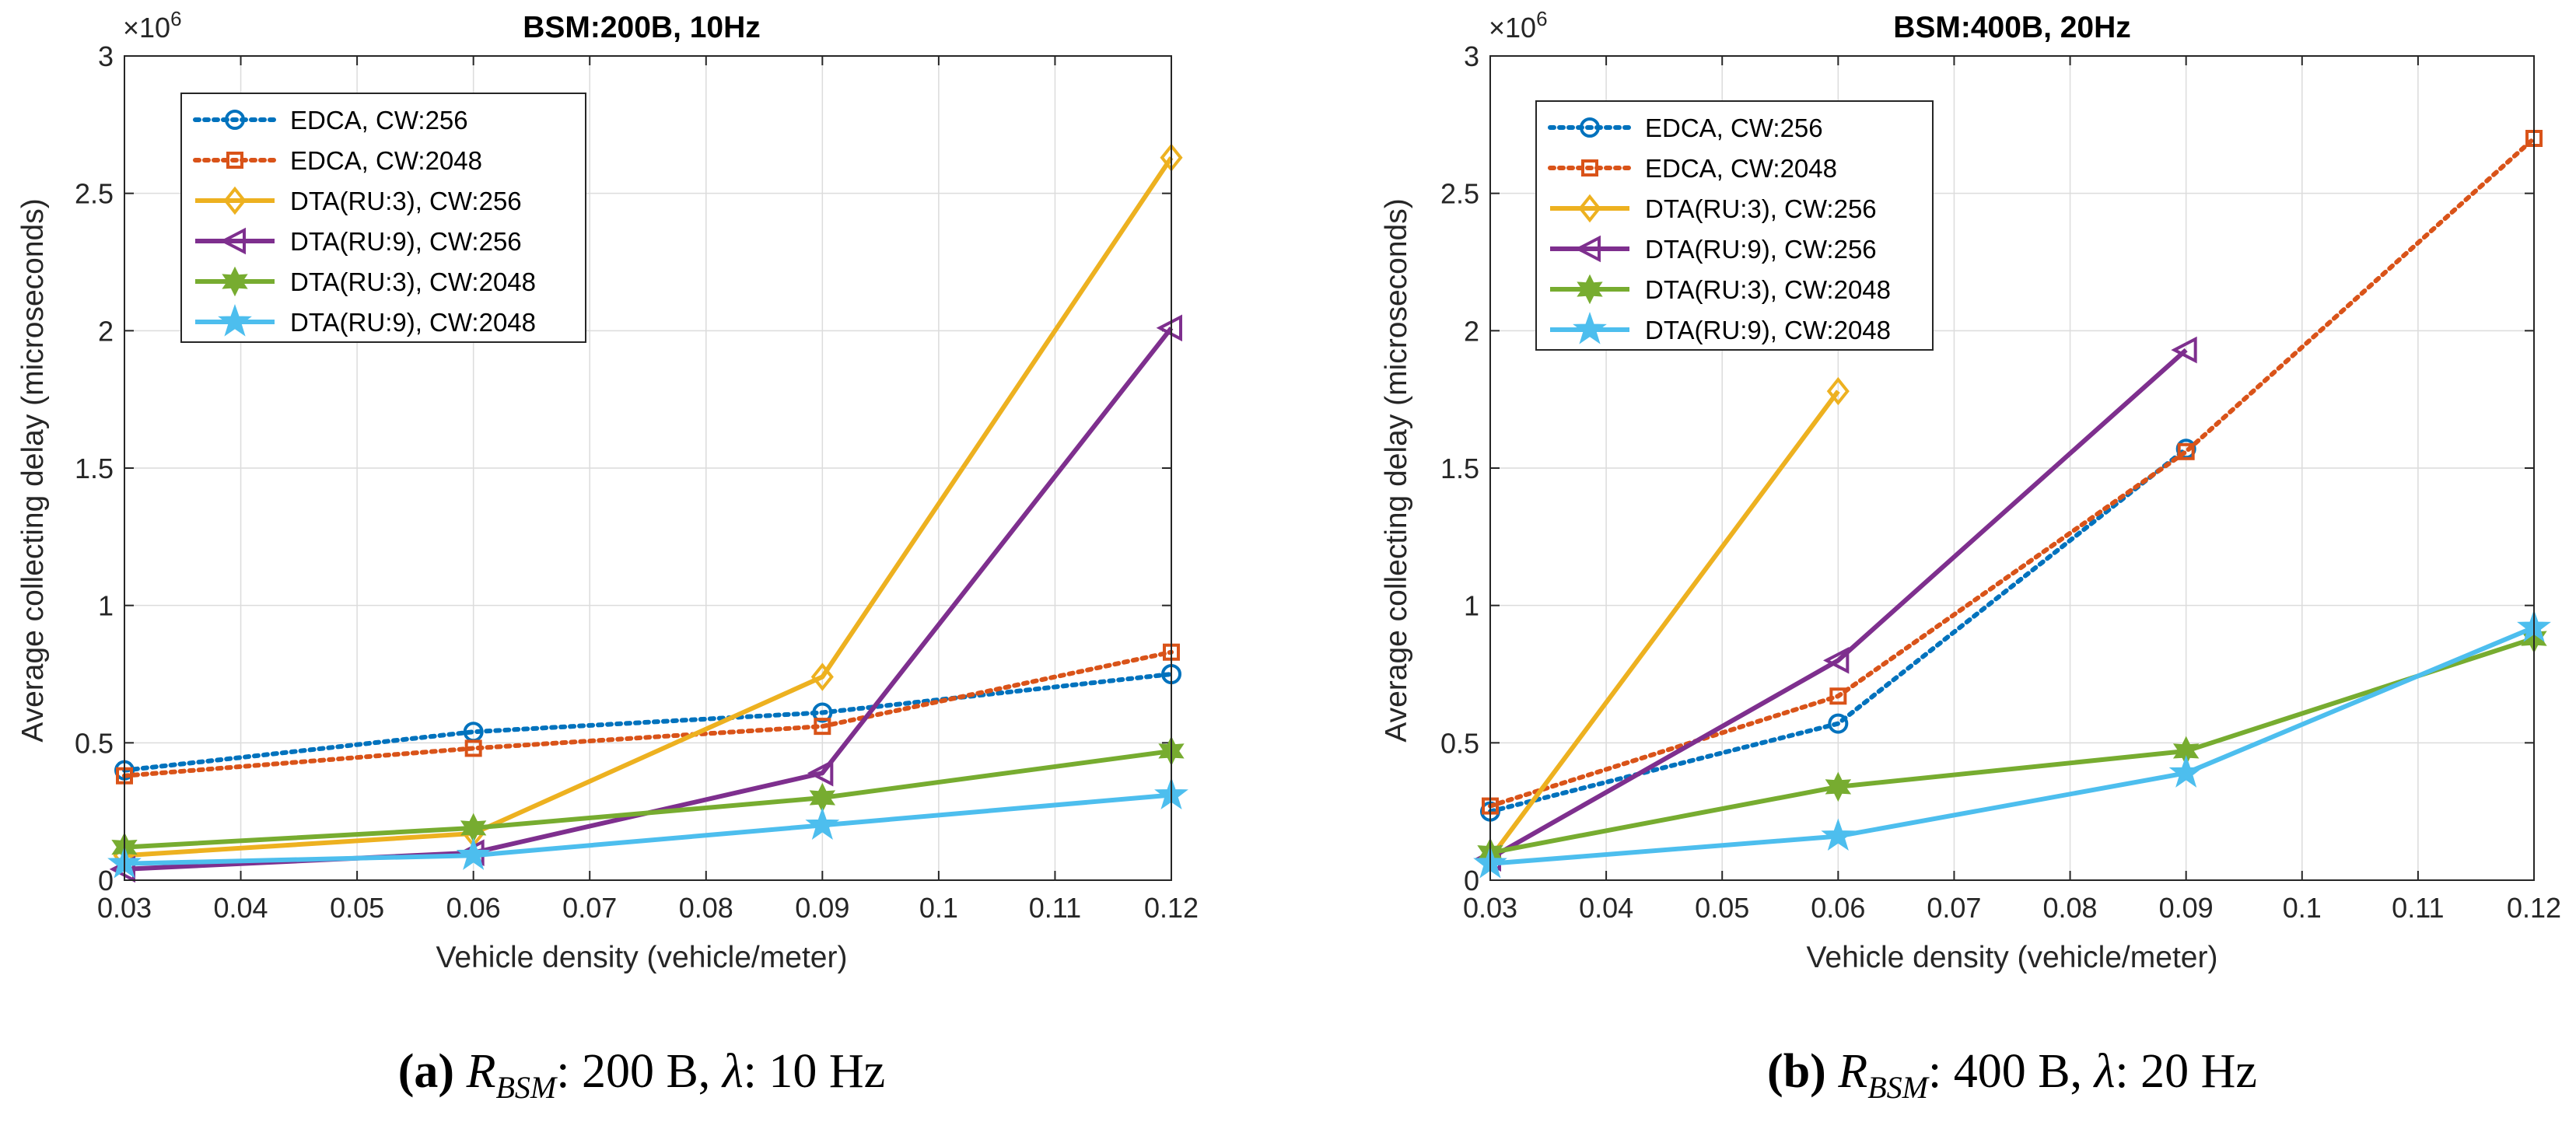 Image resolution: width=2576 pixels, height=1122 pixels. I want to click on chart-title: BSM:400B, 20Hz, so click(2012, 27).